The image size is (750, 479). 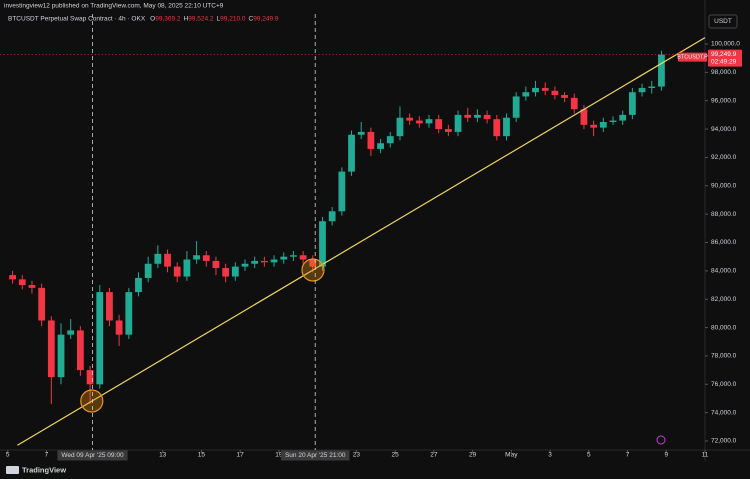 I want to click on x-tick-label: 7, so click(x=47, y=455).